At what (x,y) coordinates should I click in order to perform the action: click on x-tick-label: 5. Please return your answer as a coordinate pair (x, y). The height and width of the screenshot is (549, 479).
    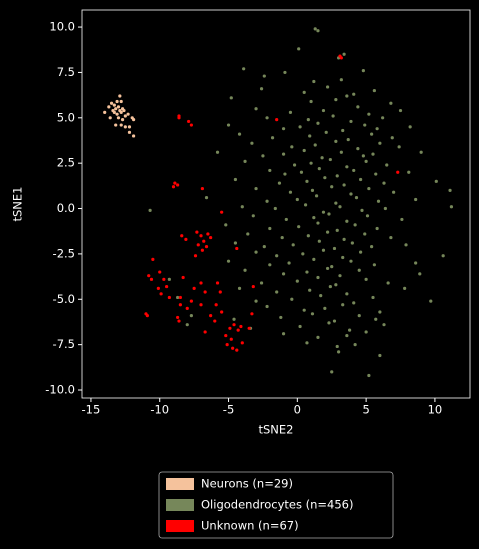
    Looking at the image, I should click on (365, 410).